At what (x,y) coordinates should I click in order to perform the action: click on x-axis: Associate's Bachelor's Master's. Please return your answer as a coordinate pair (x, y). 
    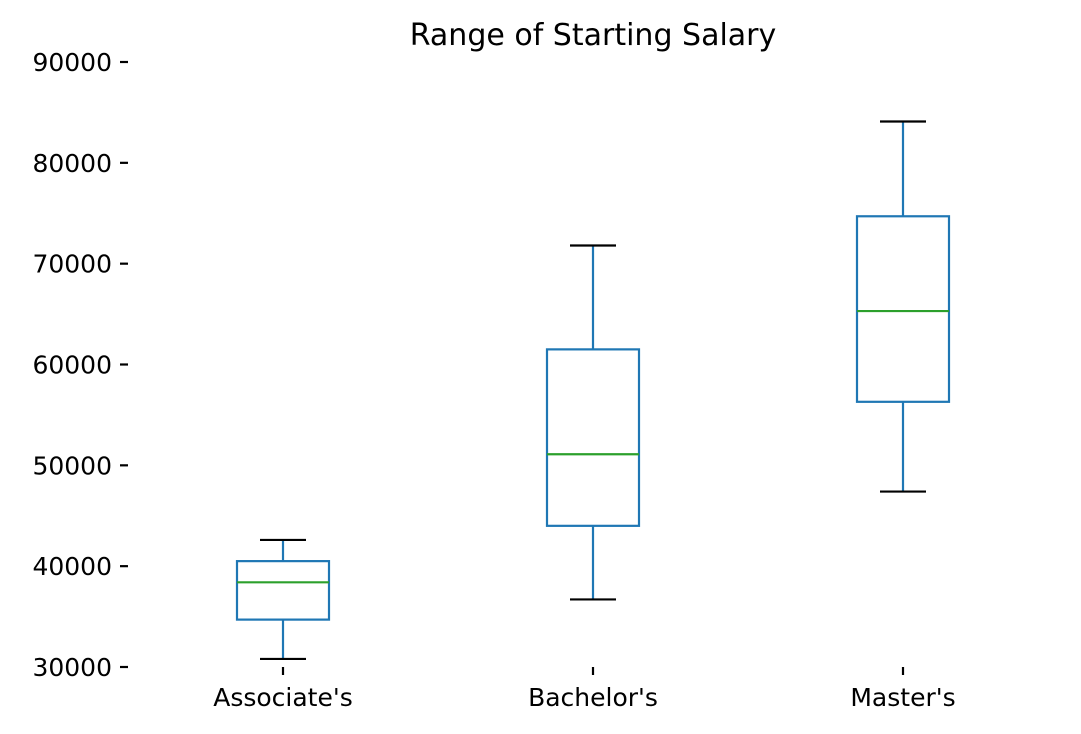
    Looking at the image, I should click on (584, 689).